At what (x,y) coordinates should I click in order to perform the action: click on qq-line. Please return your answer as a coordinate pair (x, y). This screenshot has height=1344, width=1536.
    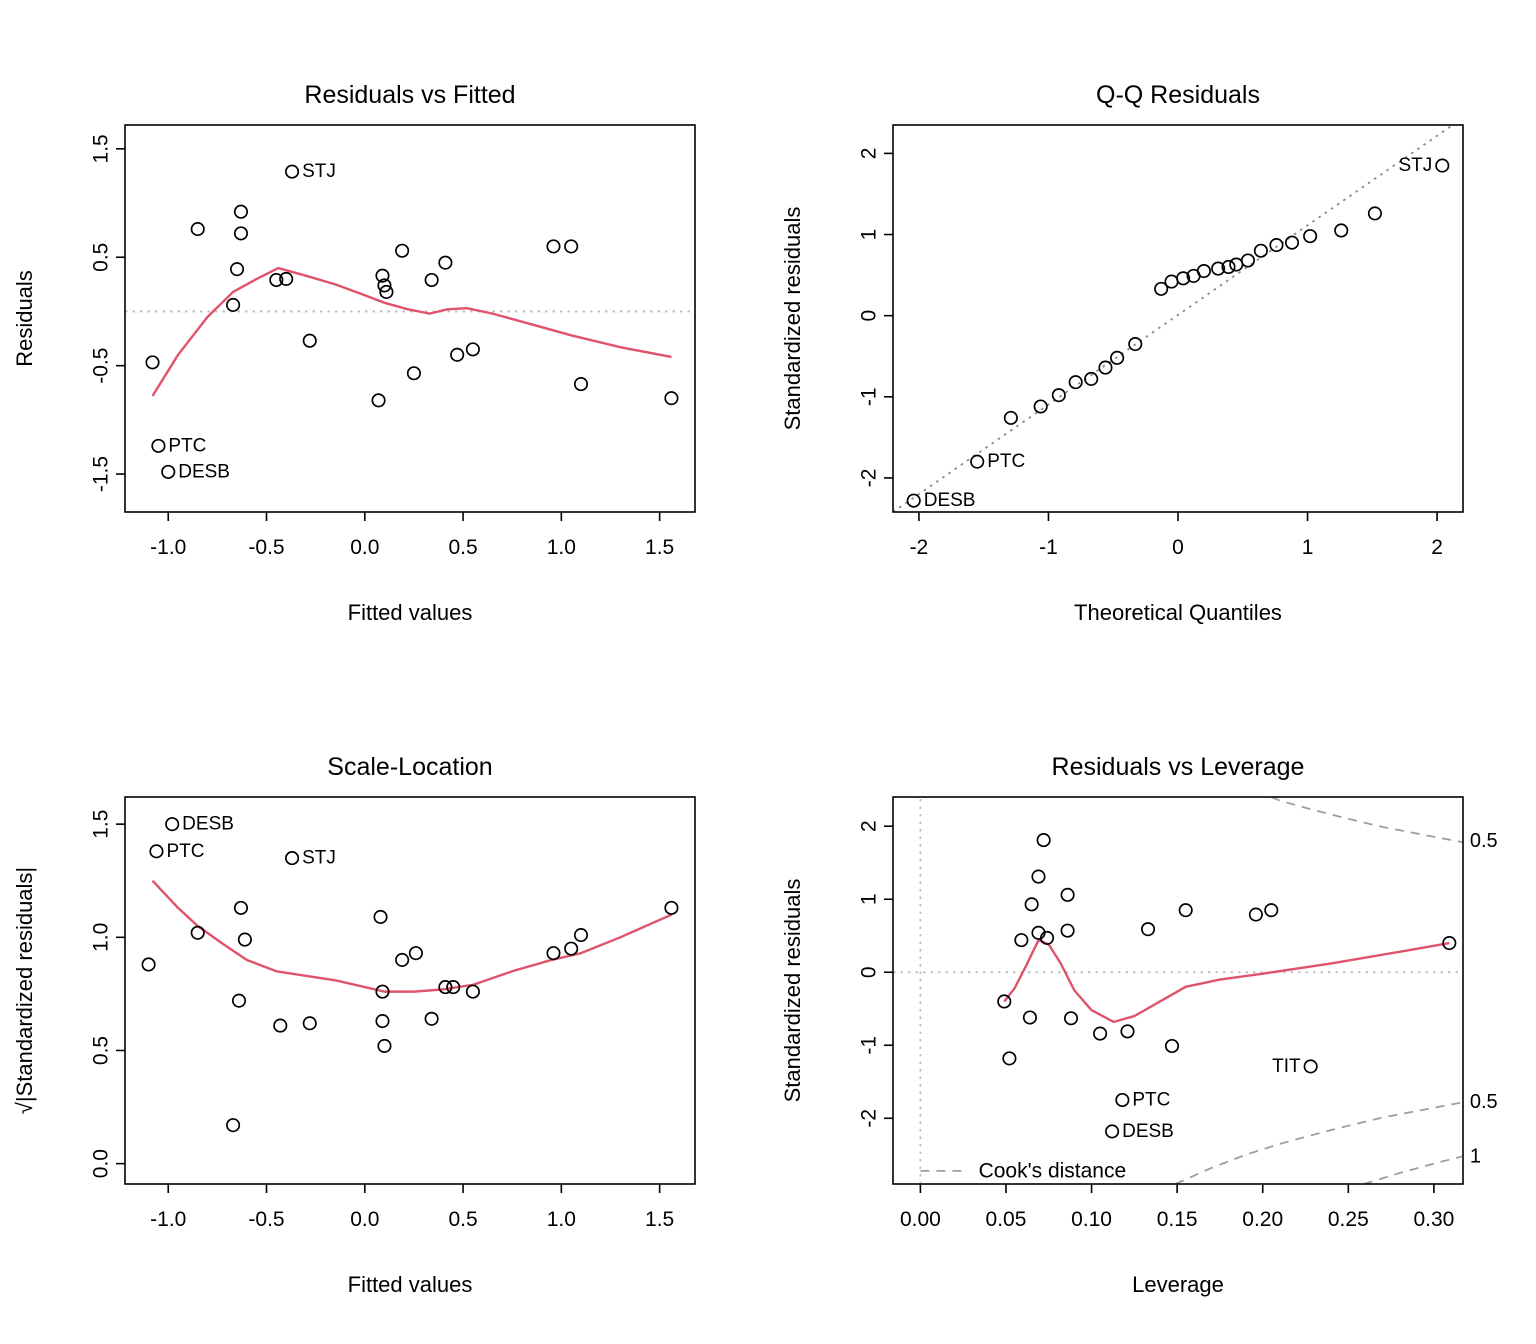
    Looking at the image, I should click on (1173, 318).